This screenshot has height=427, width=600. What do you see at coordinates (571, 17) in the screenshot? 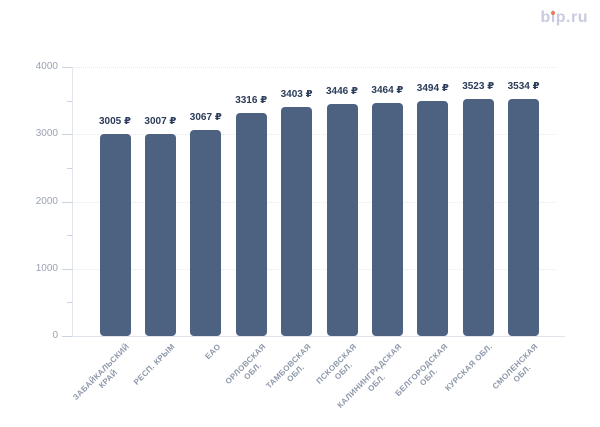
I see `logo-text-post: p.ru` at bounding box center [571, 17].